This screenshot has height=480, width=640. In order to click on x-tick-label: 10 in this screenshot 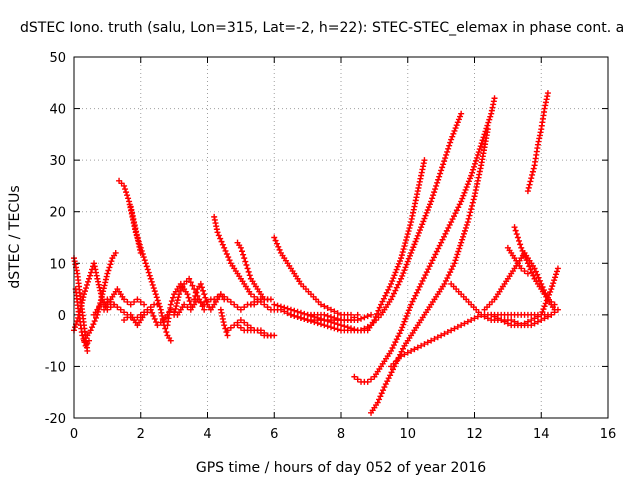, I will do `click(407, 434)`.